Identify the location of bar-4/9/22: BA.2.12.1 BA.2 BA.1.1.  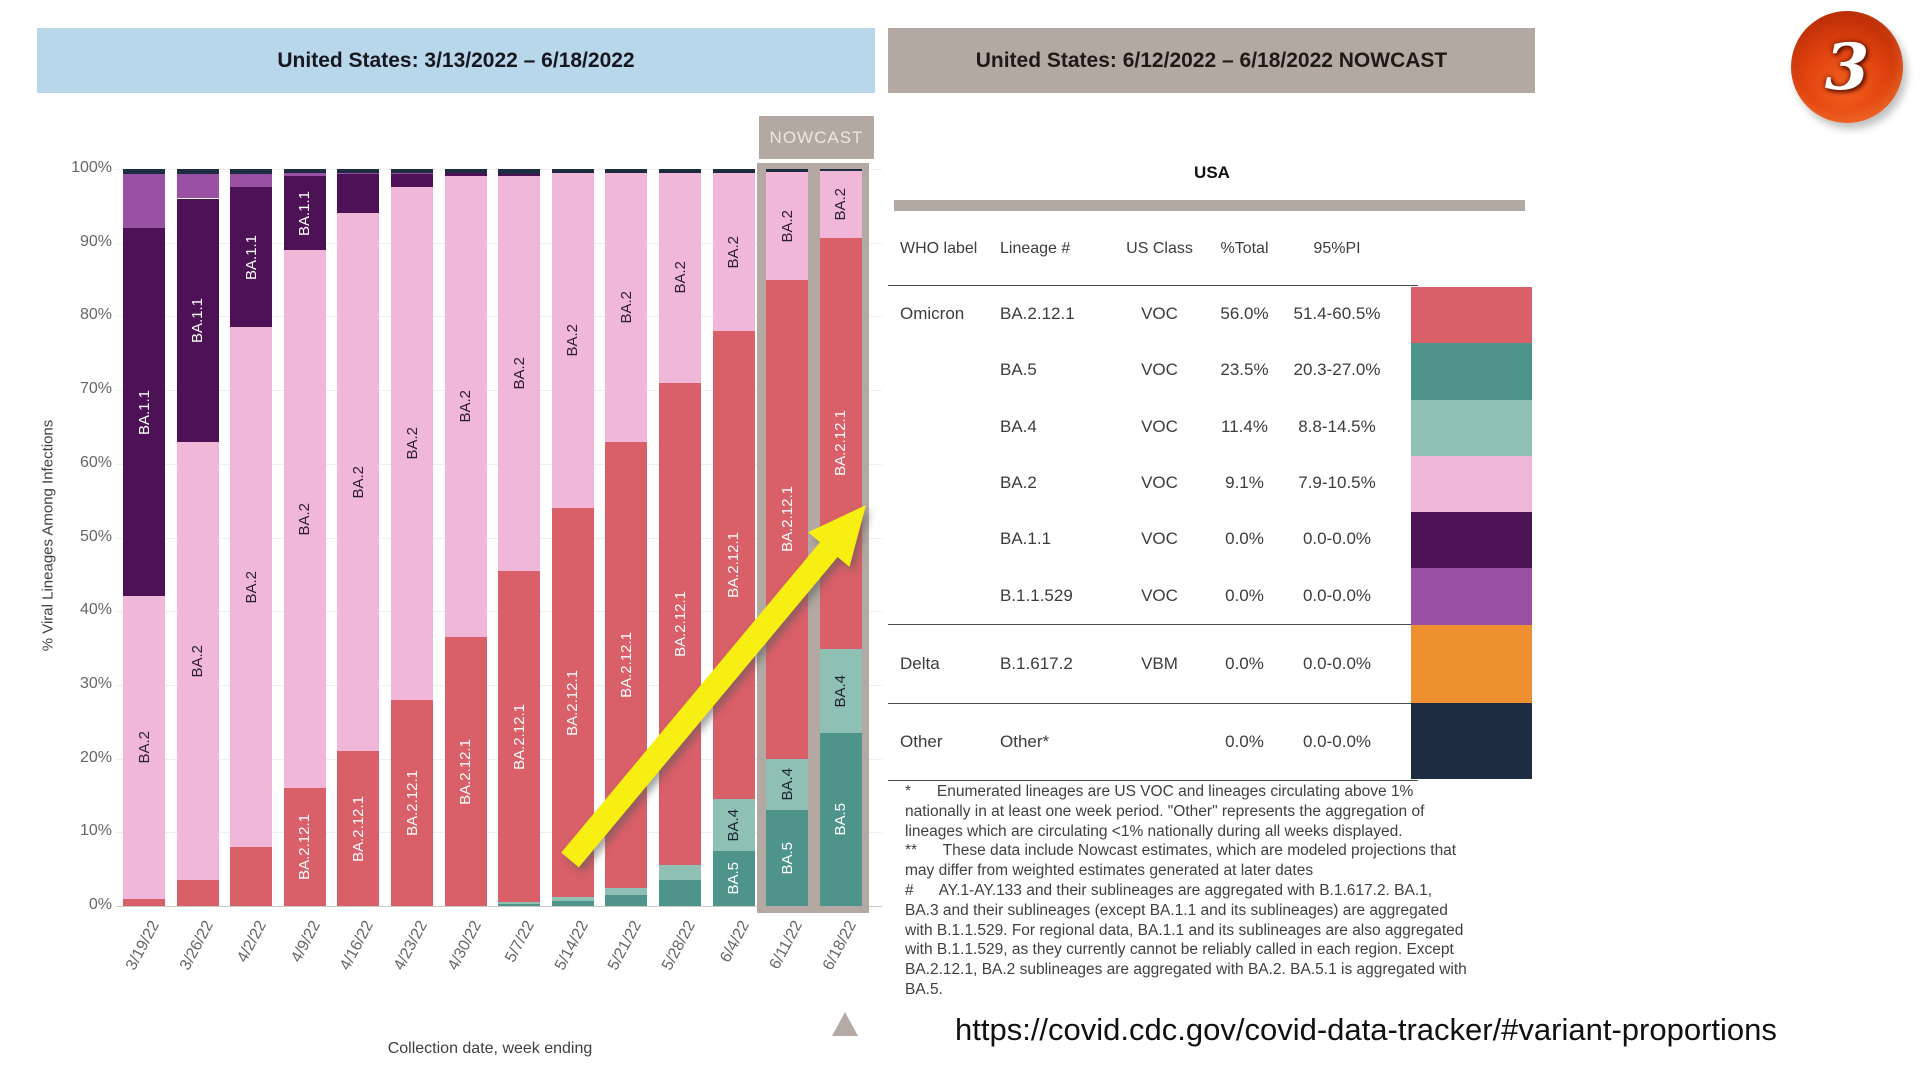
(304, 537).